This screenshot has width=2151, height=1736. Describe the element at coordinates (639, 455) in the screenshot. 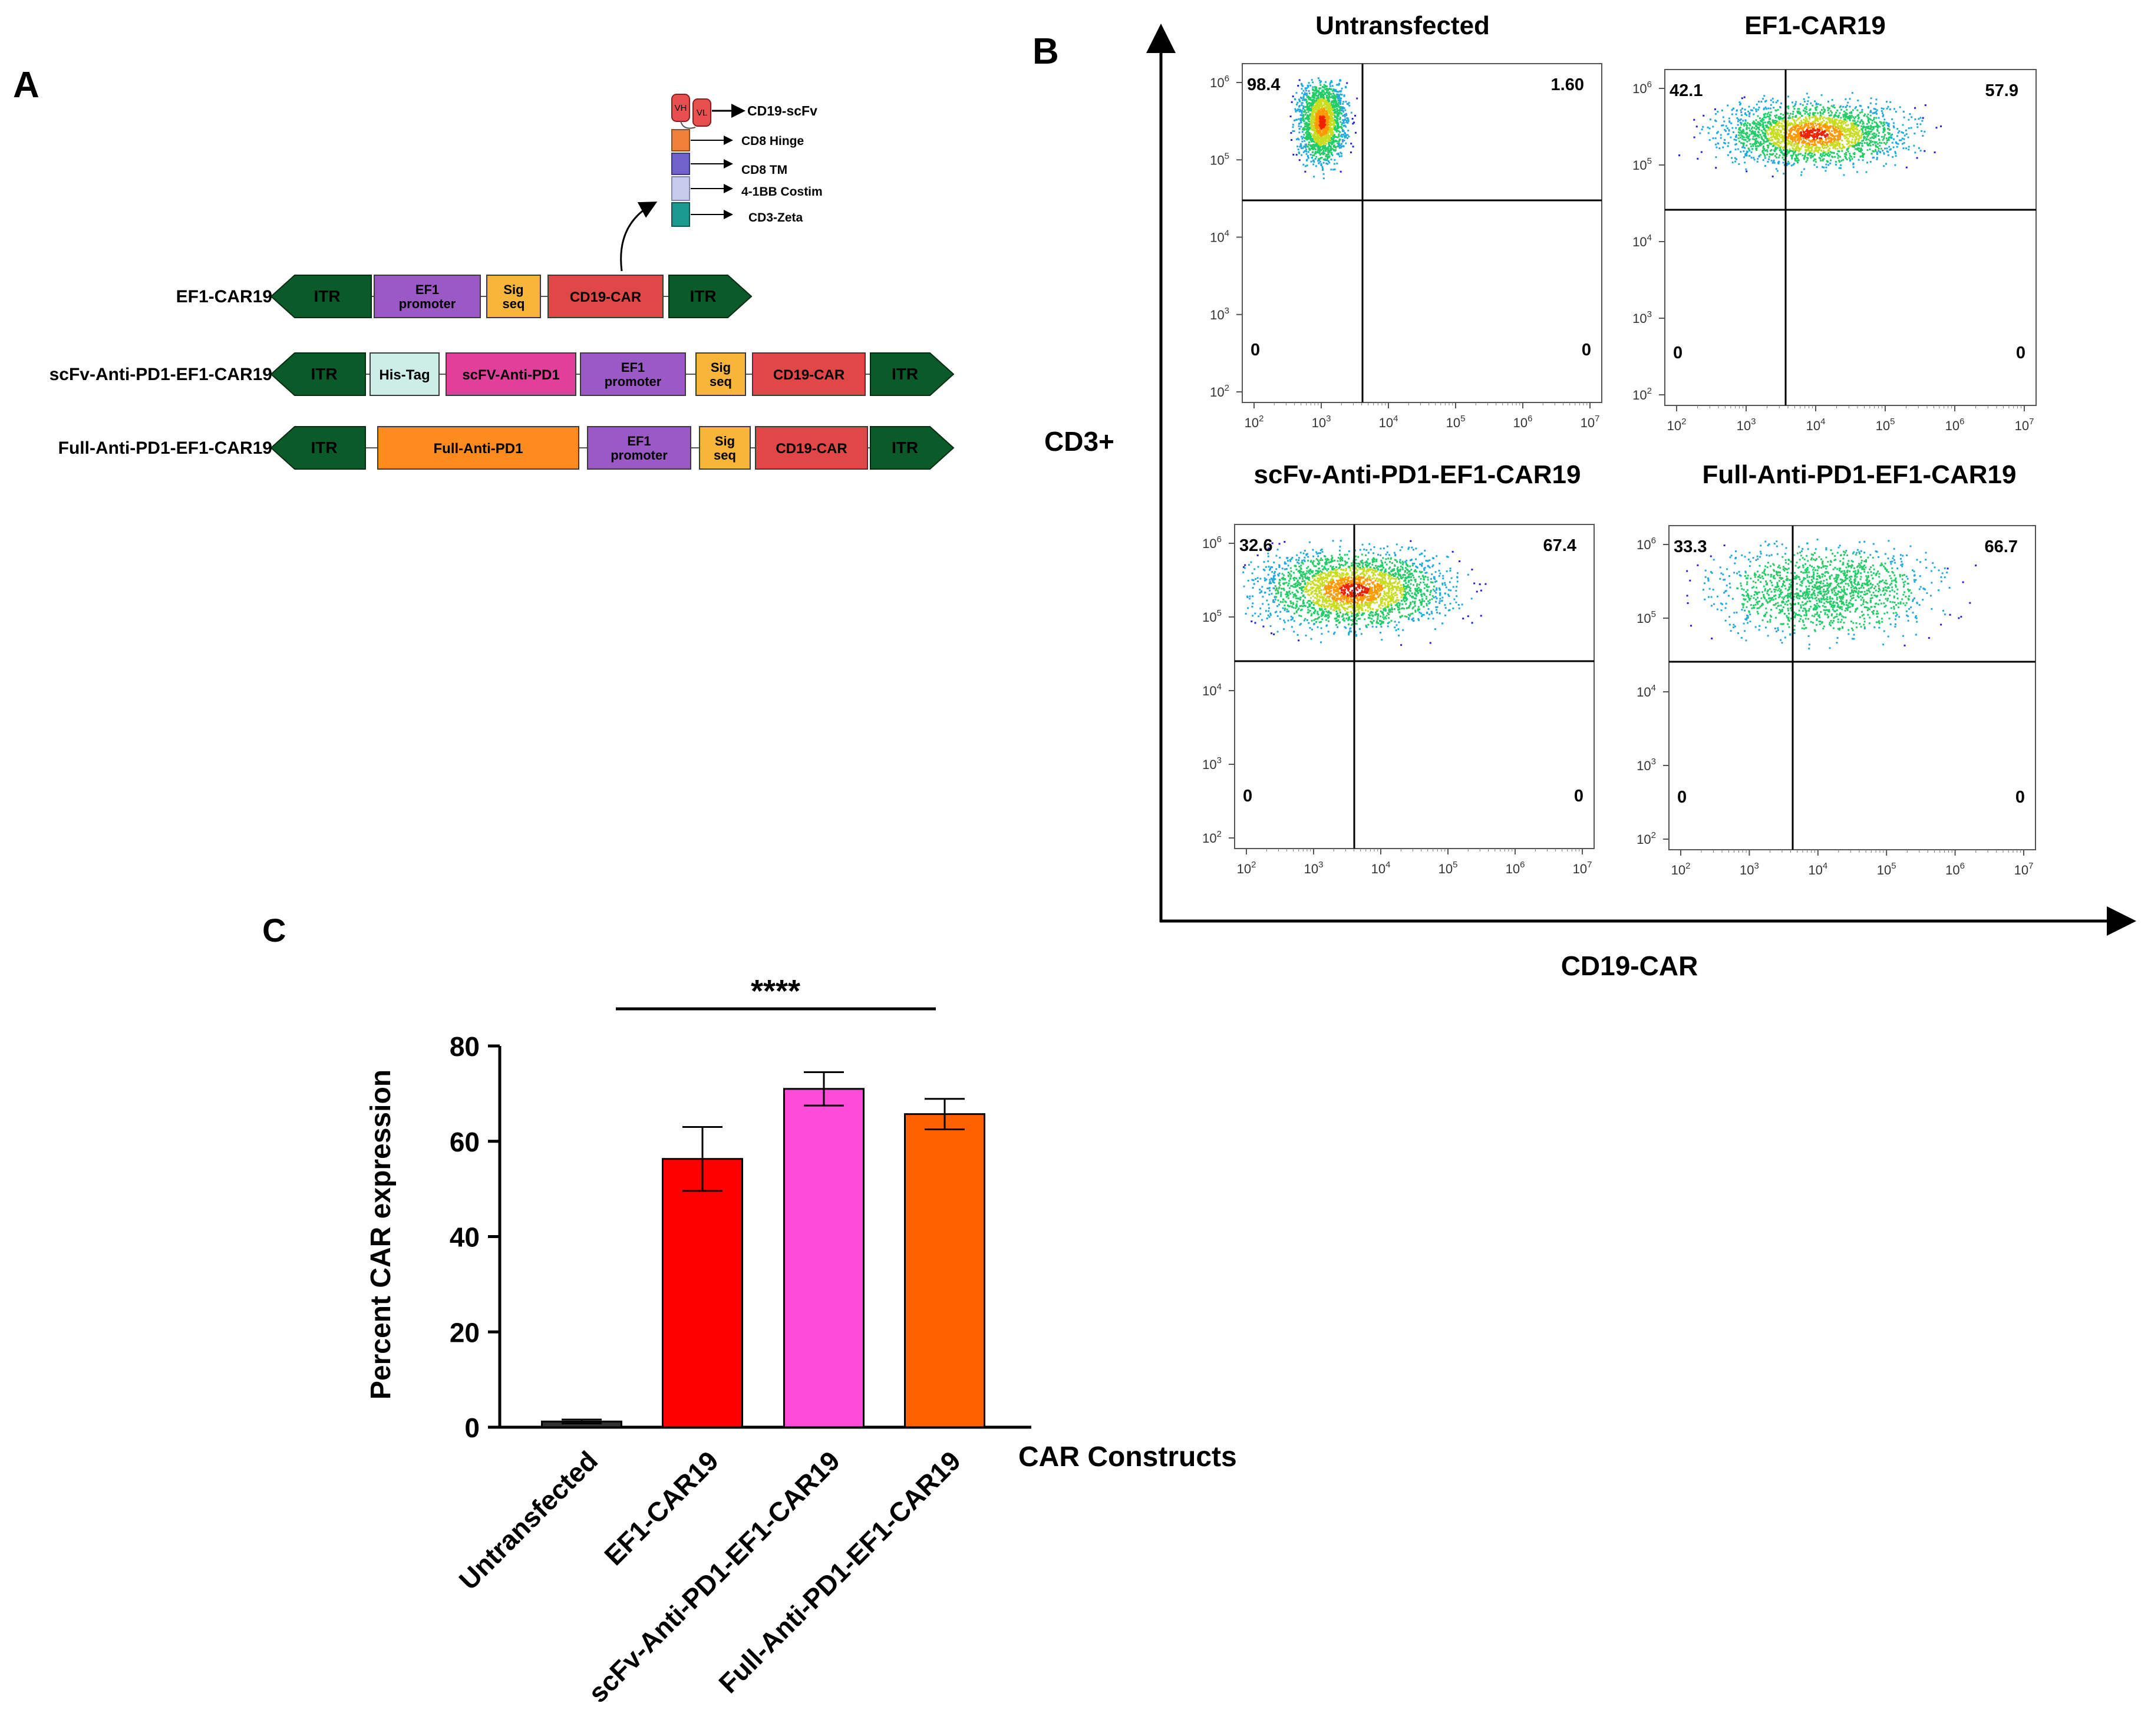

I see `construct-block-label: promoter` at that location.